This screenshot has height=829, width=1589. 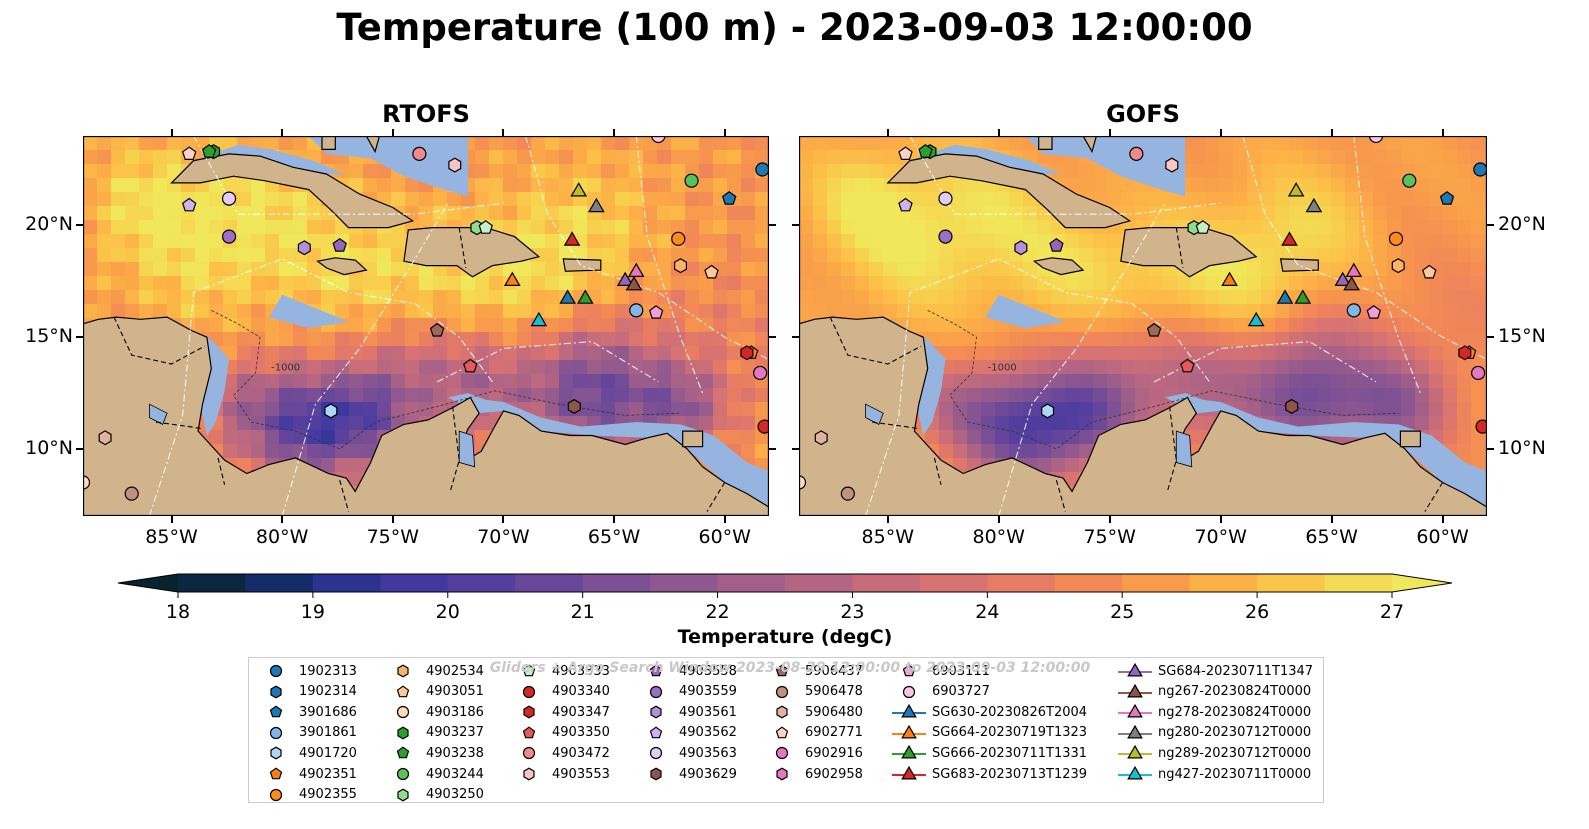 I want to click on colorbar-extend-high, so click(x=1422, y=583).